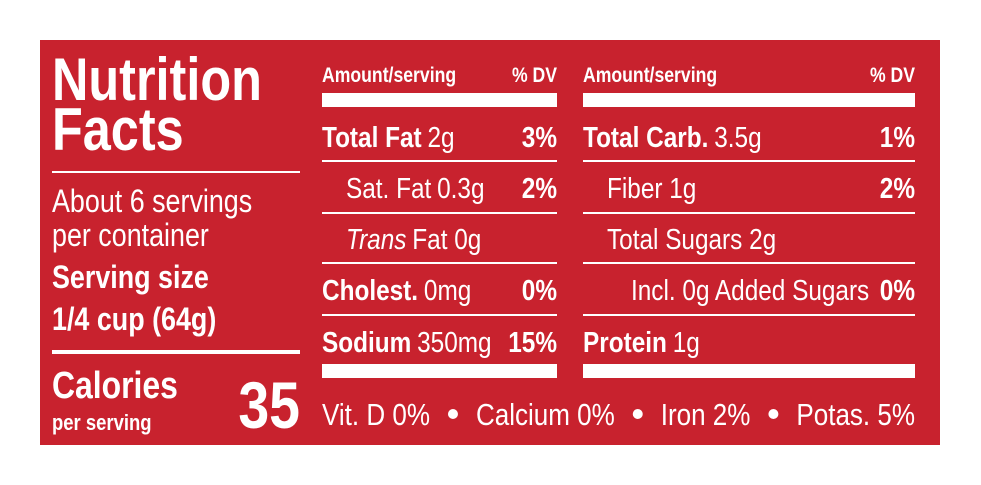 The height and width of the screenshot is (485, 981). What do you see at coordinates (376, 415) in the screenshot?
I see `footer-item: Vit. D 0%` at bounding box center [376, 415].